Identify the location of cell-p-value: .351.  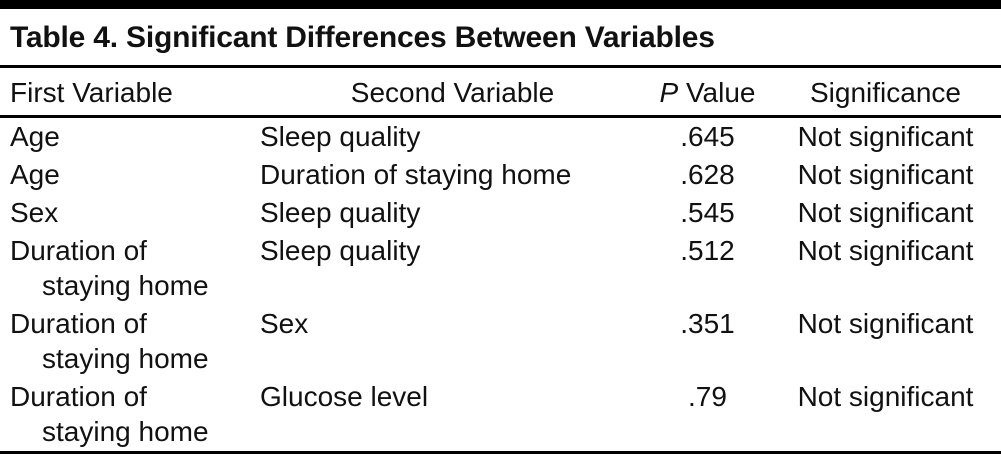
(707, 323).